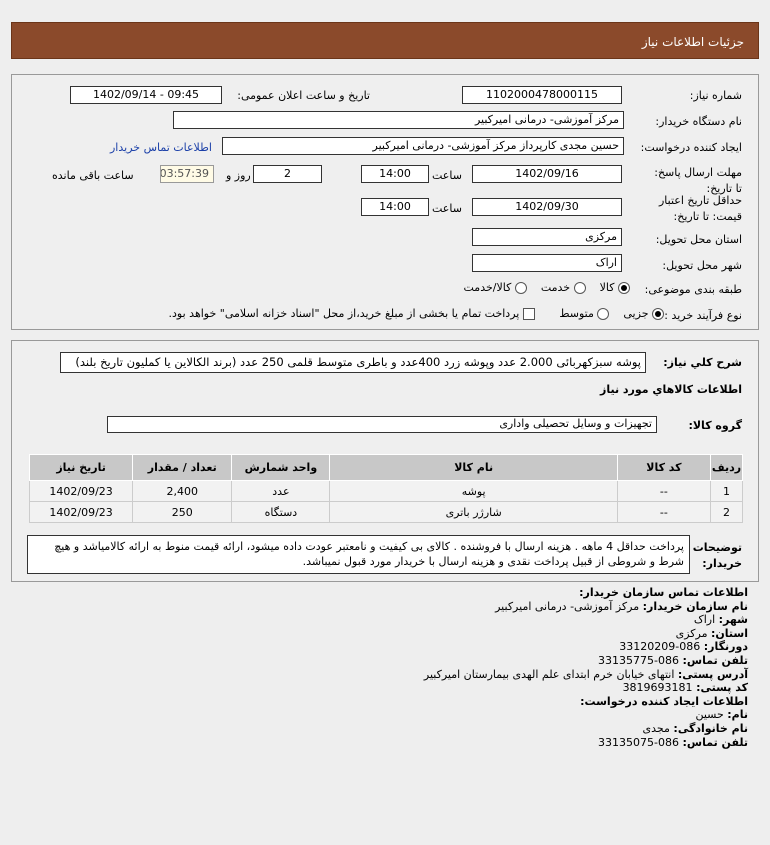 Image resolution: width=770 pixels, height=845 pixels. What do you see at coordinates (671, 389) in the screenshot?
I see `goods-heading: اطلاعات کالاهاي مورد نياز` at bounding box center [671, 389].